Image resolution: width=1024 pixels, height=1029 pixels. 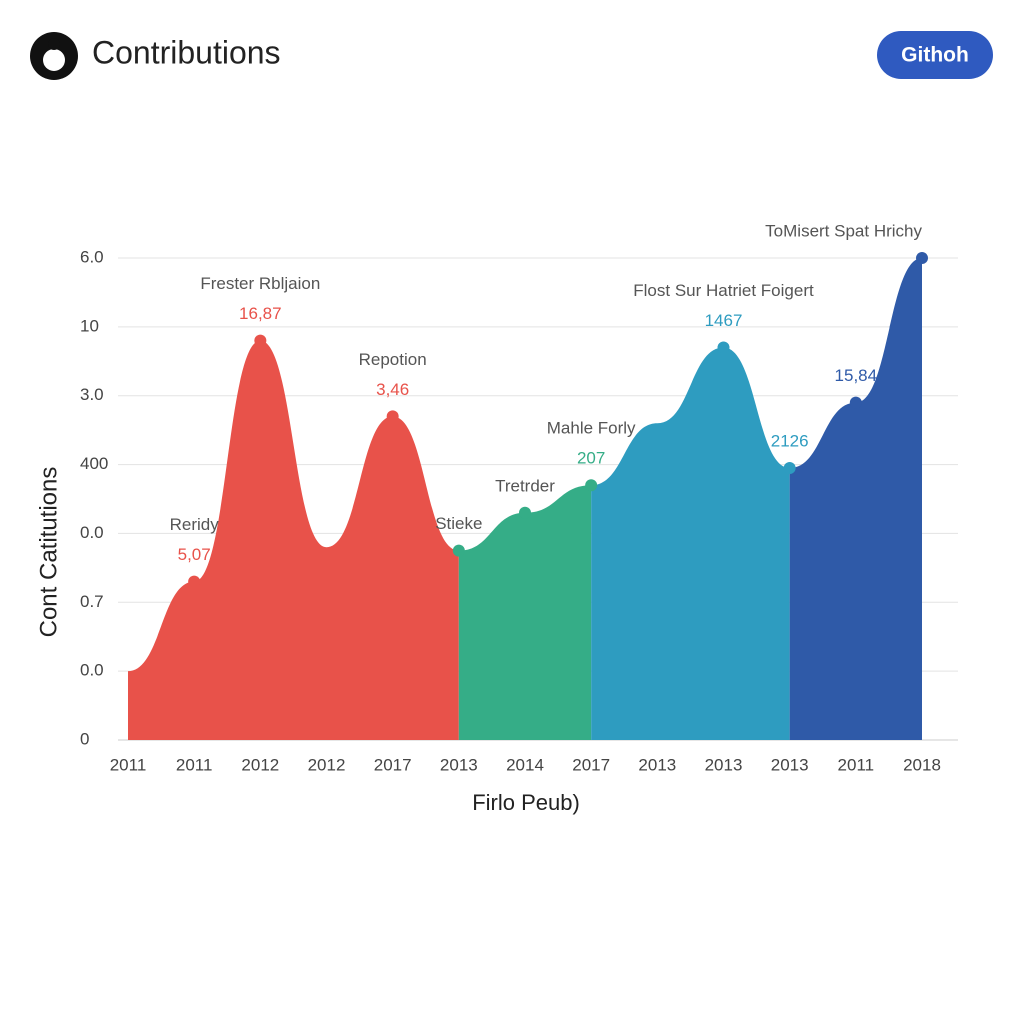 What do you see at coordinates (195, 524) in the screenshot?
I see `point-title: Reridy` at bounding box center [195, 524].